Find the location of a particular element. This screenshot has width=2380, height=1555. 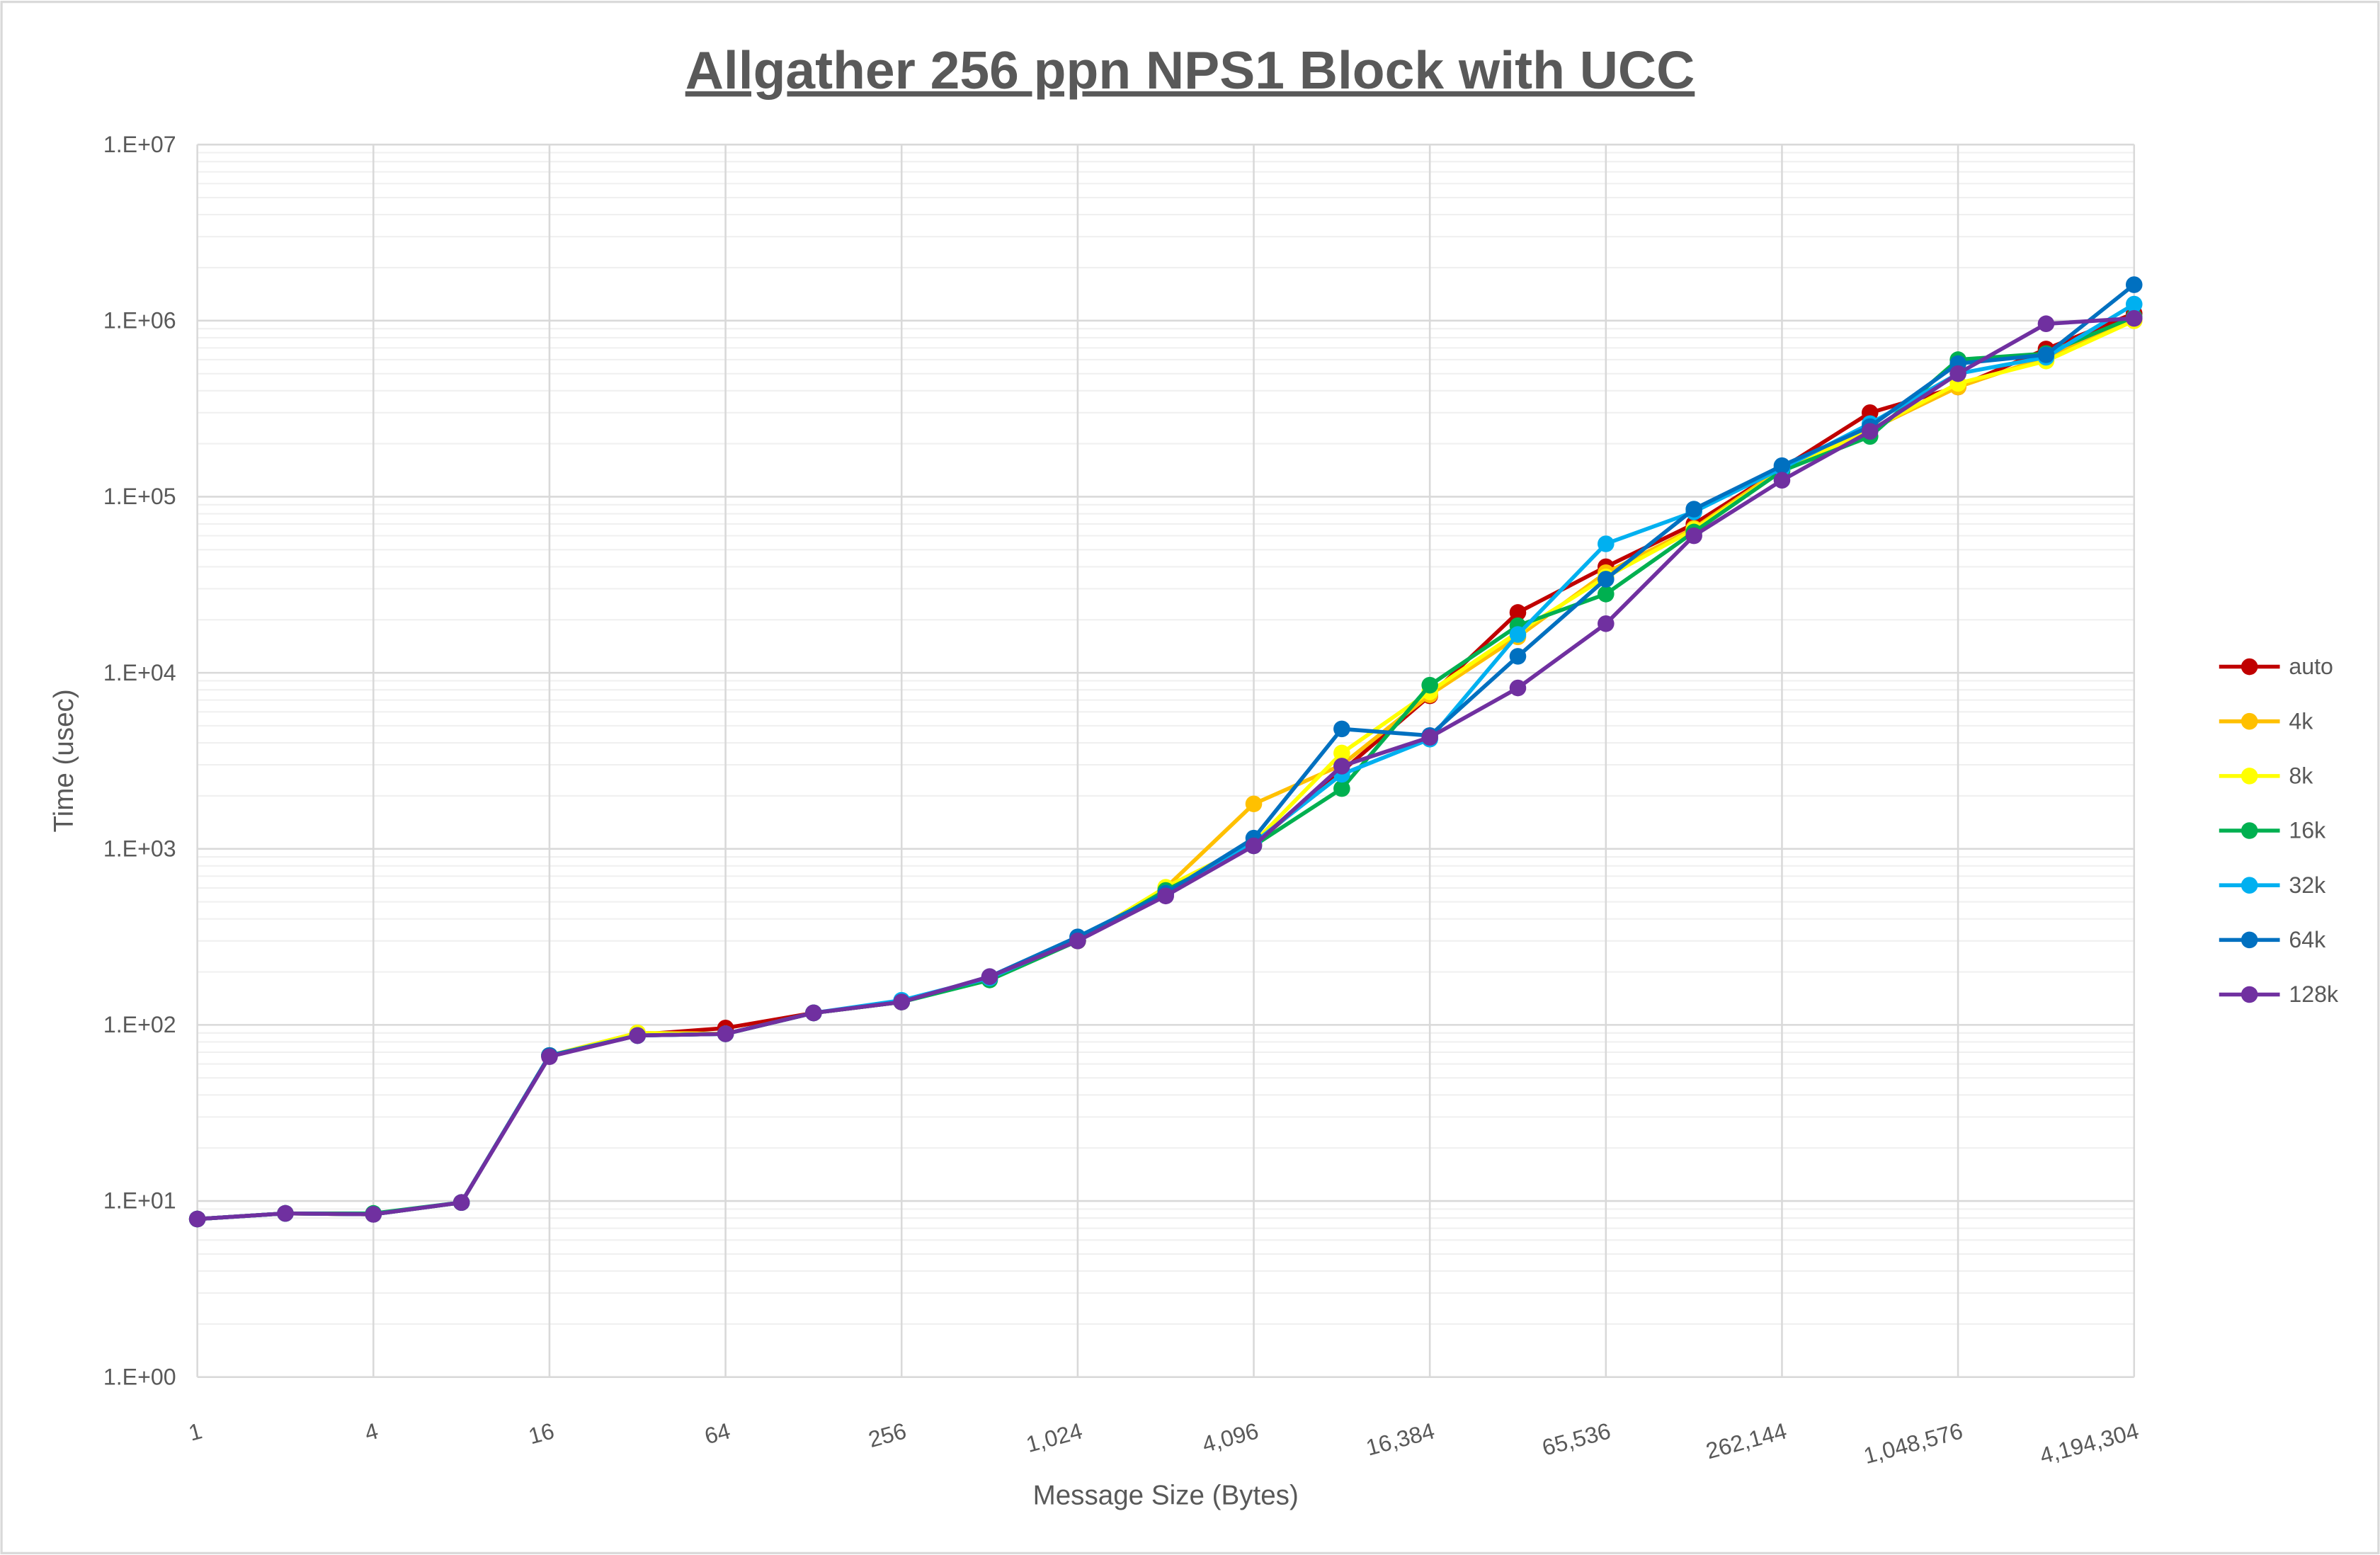

legend: auto 4k 8k 16k 32k 64k 128k is located at coordinates (2279, 830).